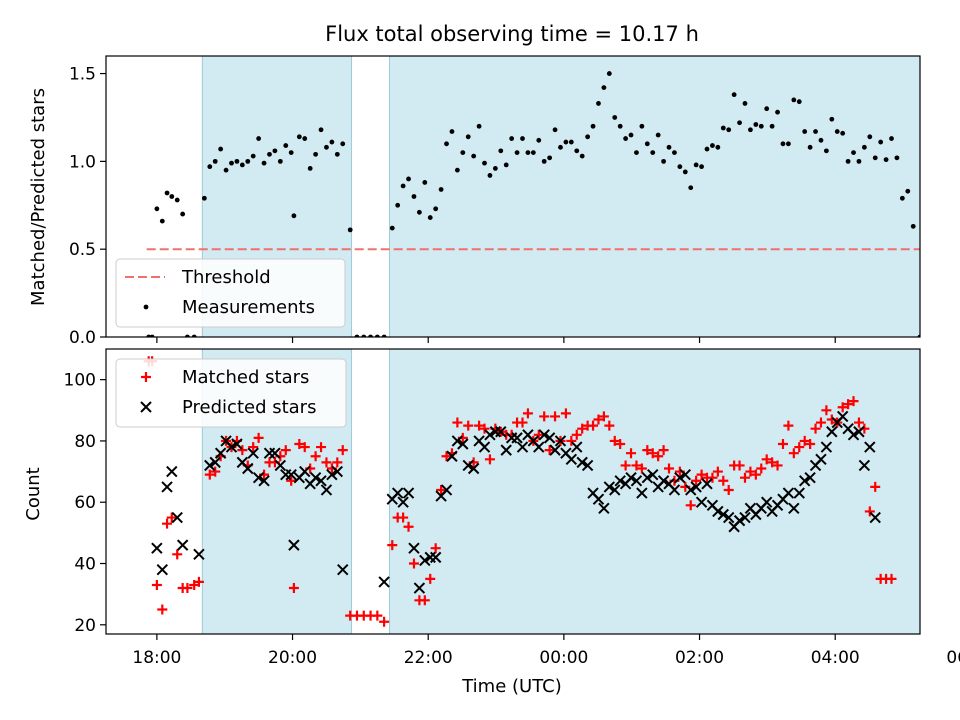 This screenshot has width=960, height=720. What do you see at coordinates (33, 493) in the screenshot?
I see `bottom-y-axis-label: Count` at bounding box center [33, 493].